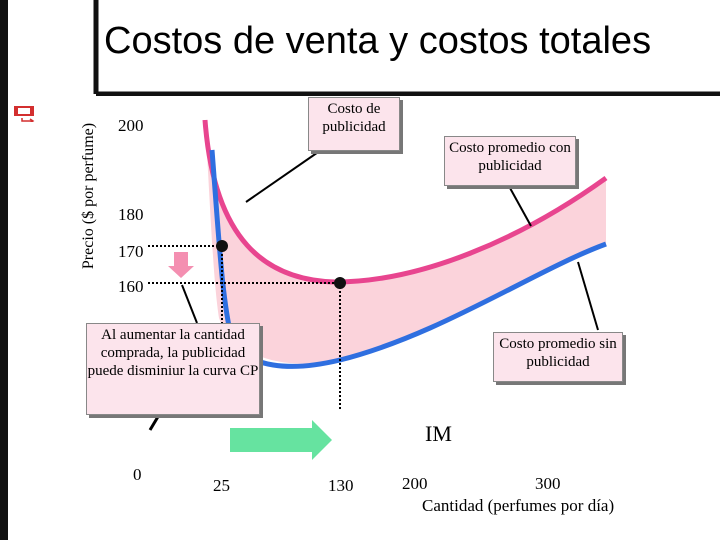 The width and height of the screenshot is (720, 540). Describe the element at coordinates (189, 304) in the screenshot. I see `leader-nota` at that location.